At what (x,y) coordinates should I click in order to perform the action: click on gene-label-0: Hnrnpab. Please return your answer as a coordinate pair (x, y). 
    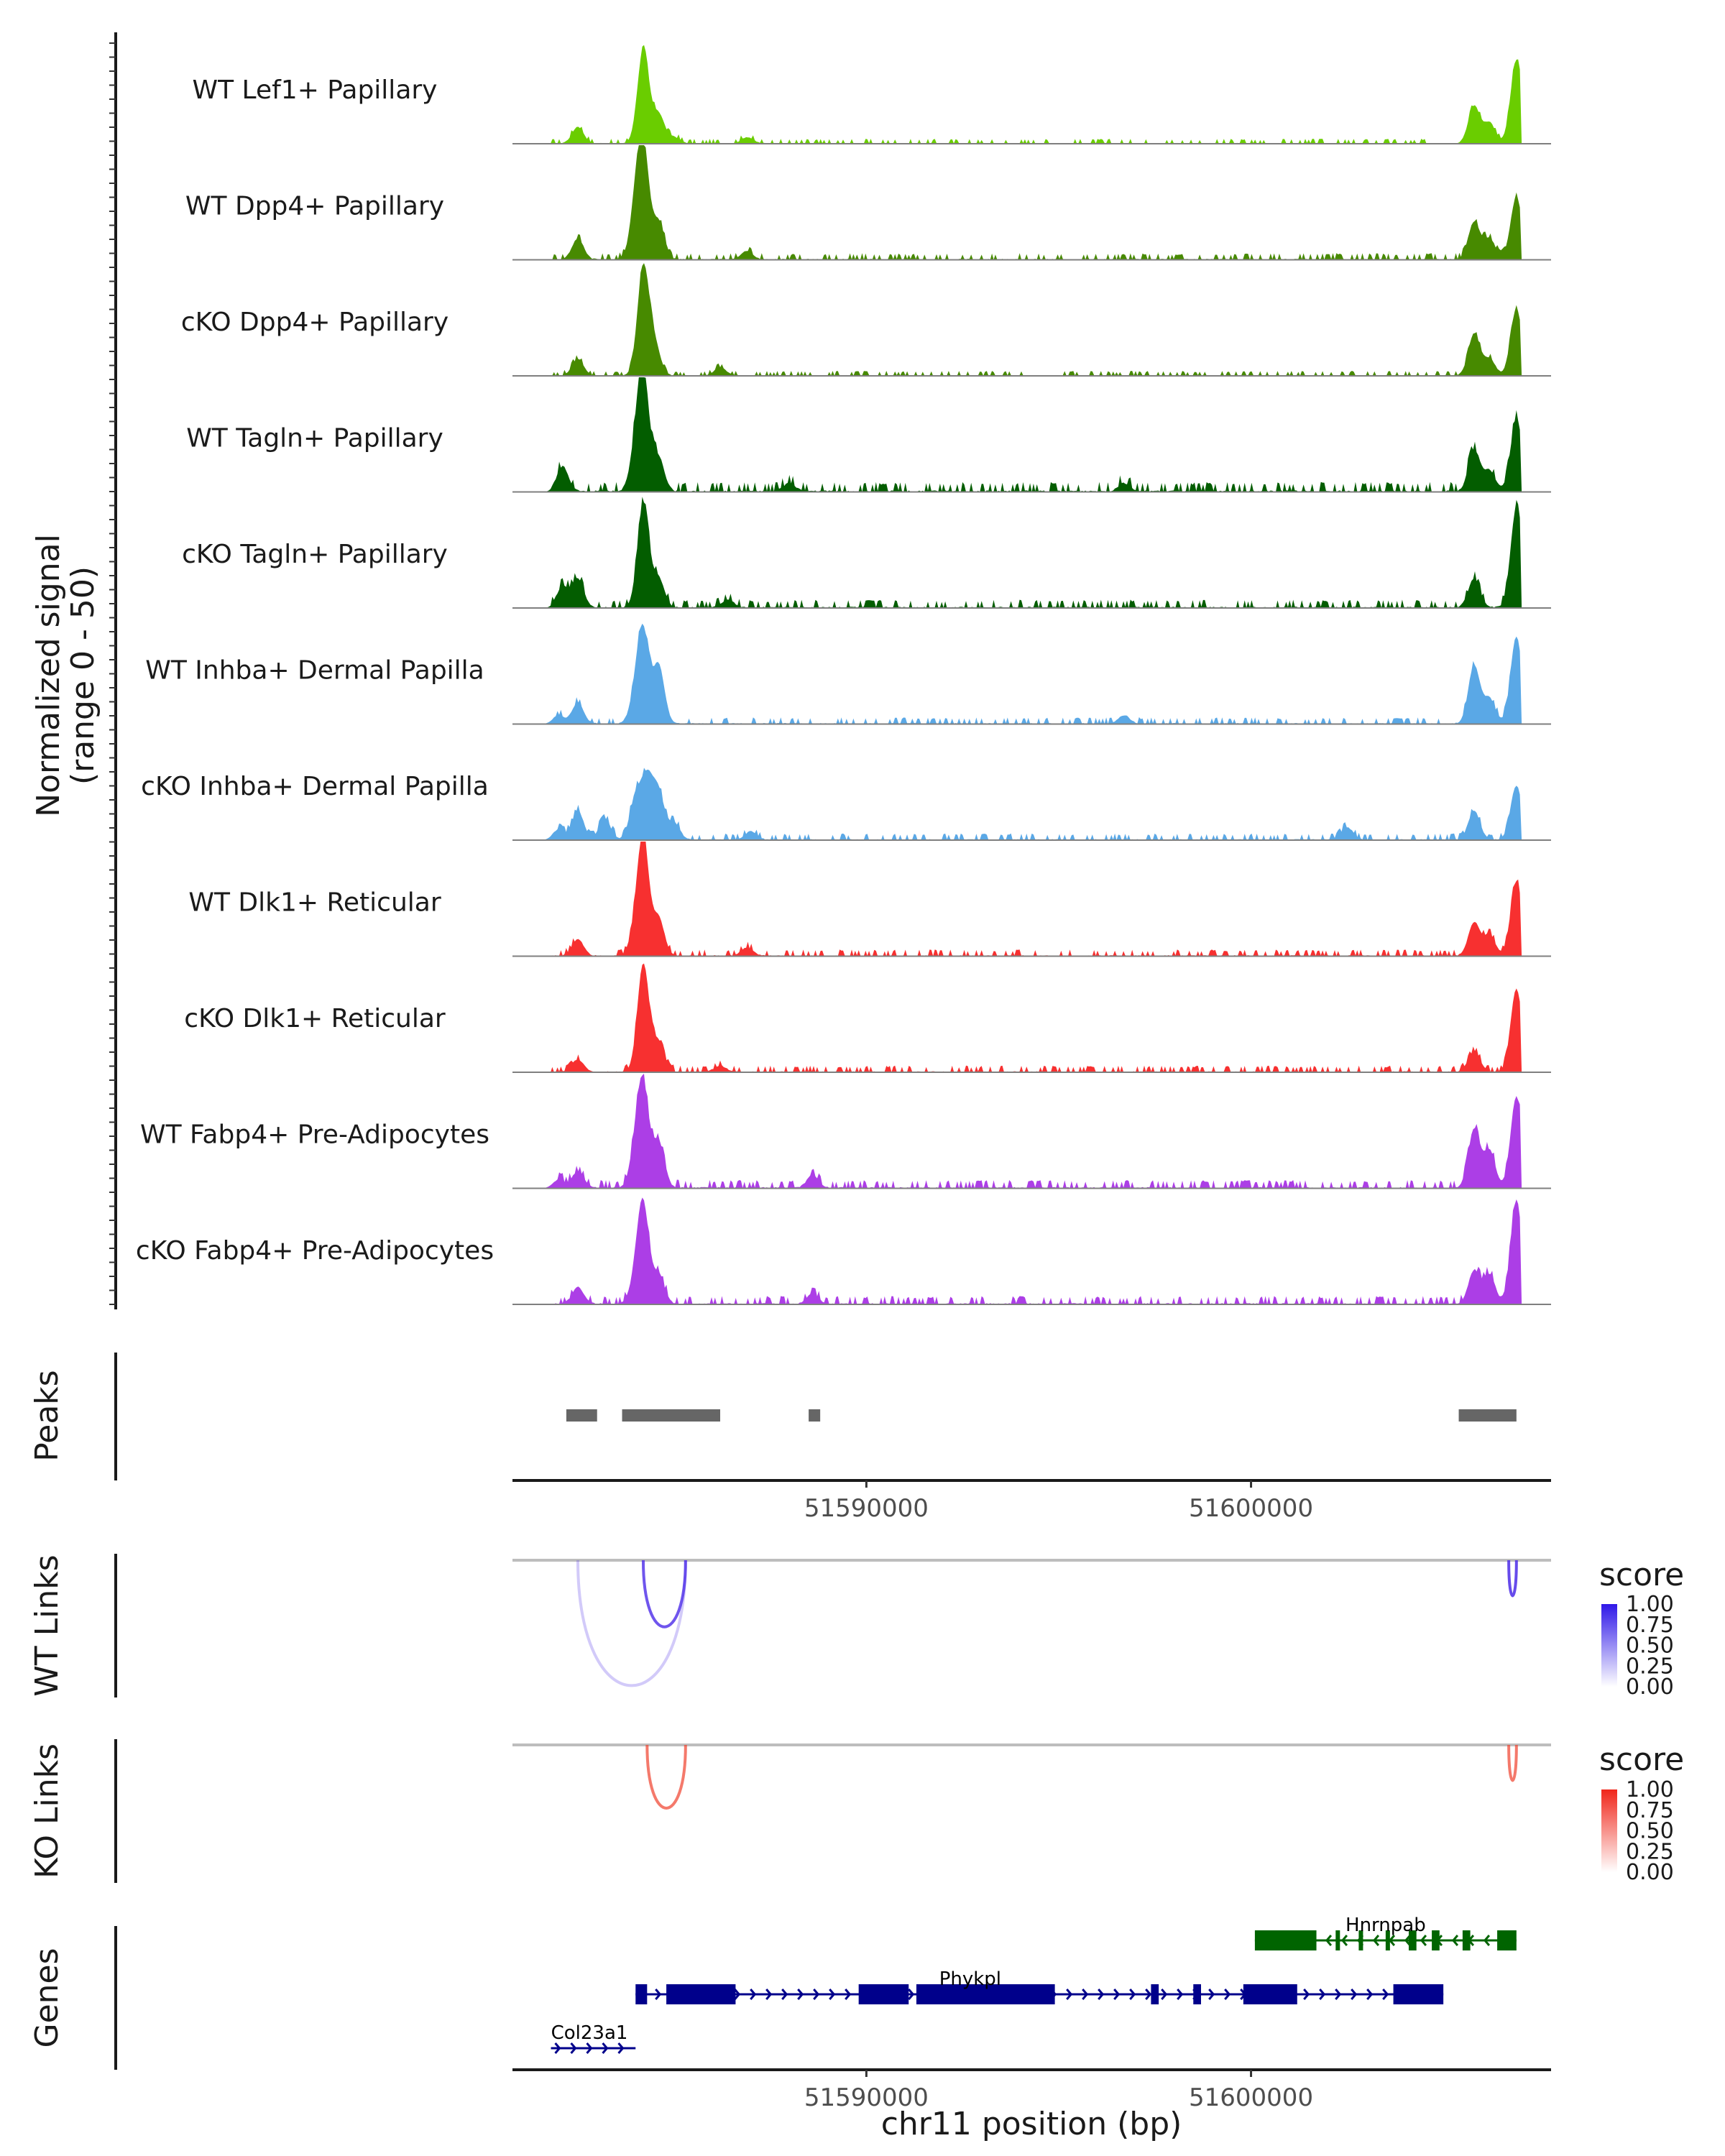
    Looking at the image, I should click on (1386, 1925).